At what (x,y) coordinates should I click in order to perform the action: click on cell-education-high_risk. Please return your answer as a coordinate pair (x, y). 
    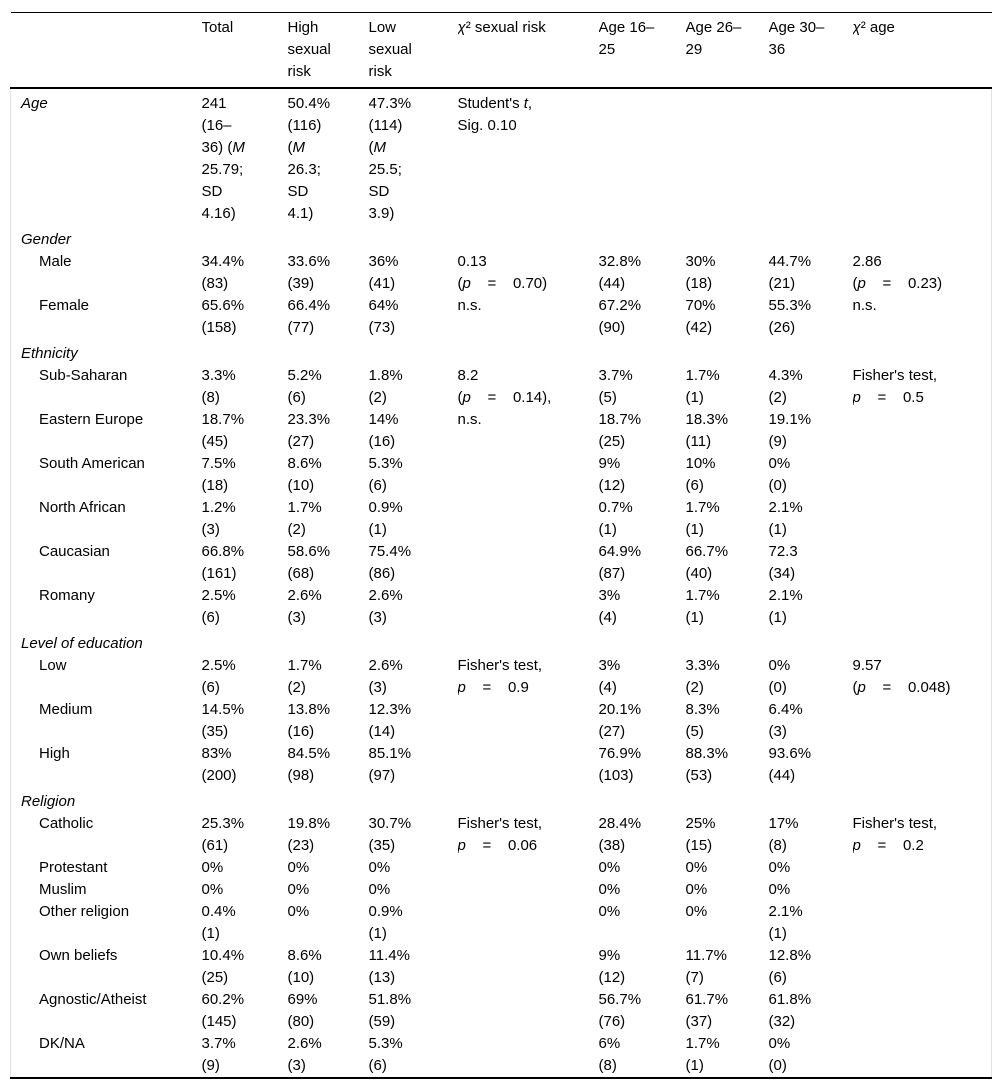
    Looking at the image, I should click on (328, 642).